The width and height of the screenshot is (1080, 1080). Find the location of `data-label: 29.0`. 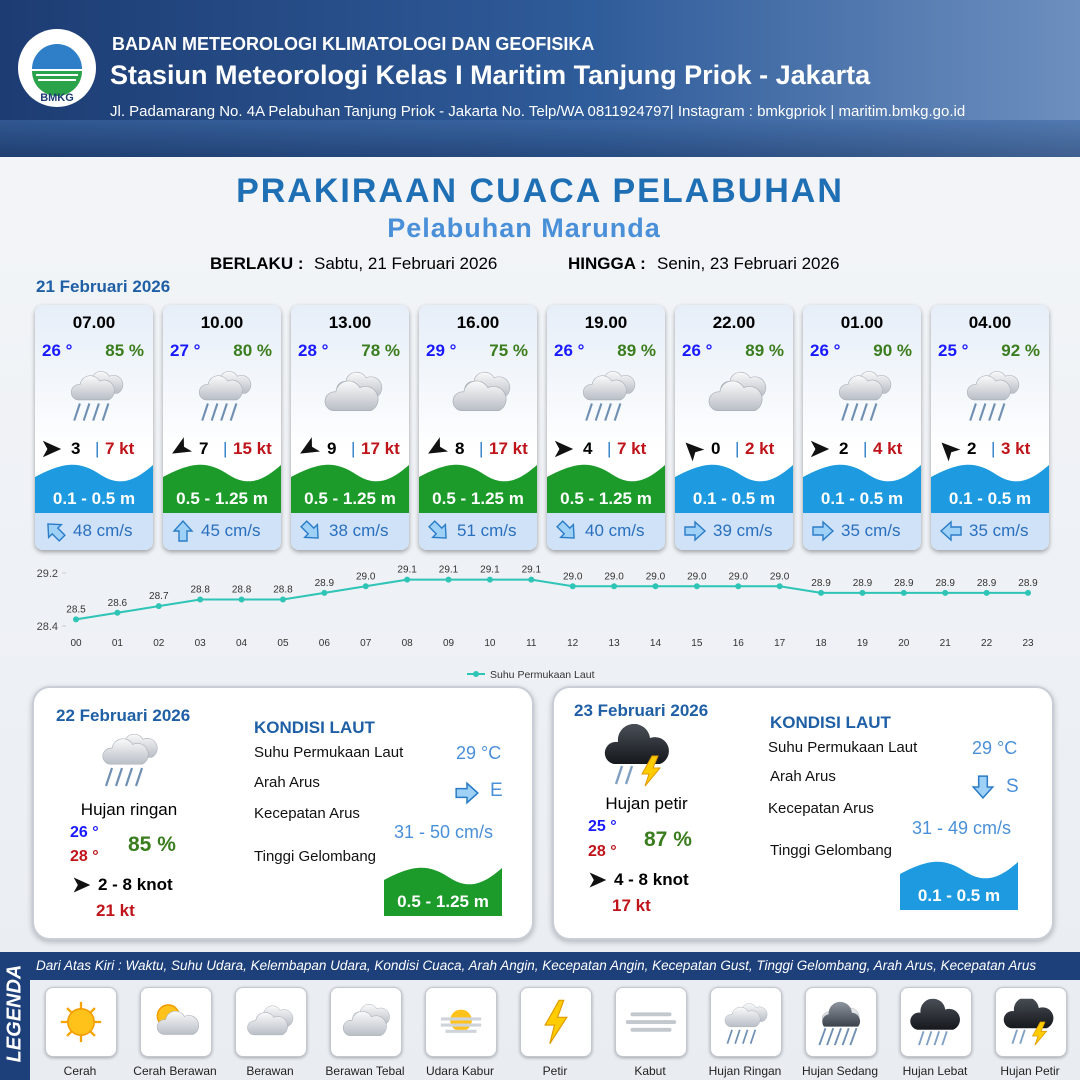

data-label: 29.0 is located at coordinates (366, 576).